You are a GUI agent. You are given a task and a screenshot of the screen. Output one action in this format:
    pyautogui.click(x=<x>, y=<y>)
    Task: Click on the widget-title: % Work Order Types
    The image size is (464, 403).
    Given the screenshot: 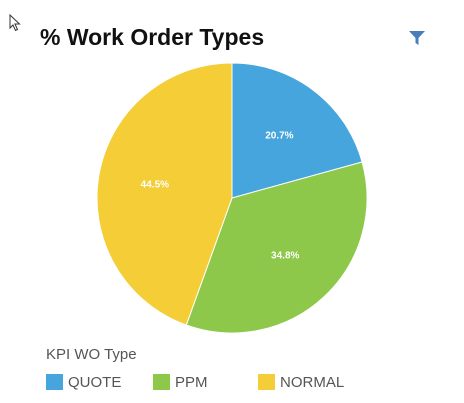 What is the action you would take?
    pyautogui.click(x=152, y=37)
    